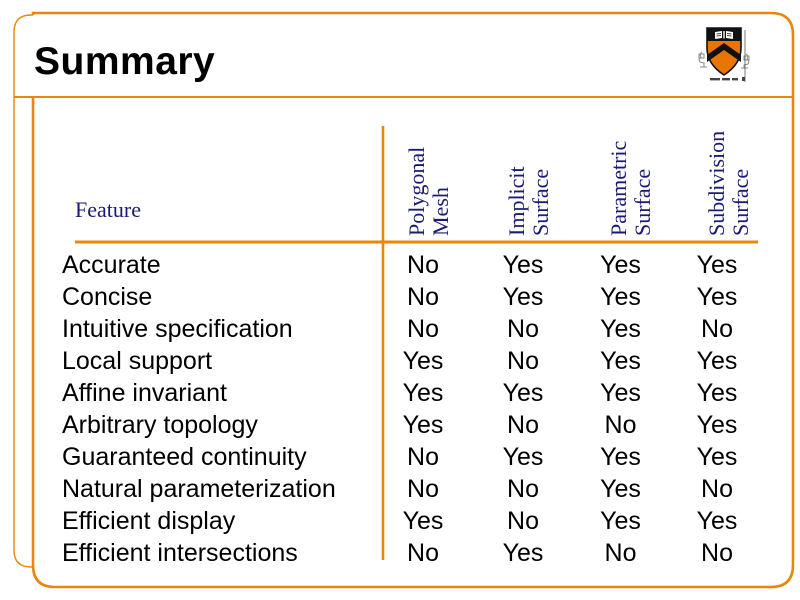  I want to click on shield-supporters-decoration, so click(724, 60).